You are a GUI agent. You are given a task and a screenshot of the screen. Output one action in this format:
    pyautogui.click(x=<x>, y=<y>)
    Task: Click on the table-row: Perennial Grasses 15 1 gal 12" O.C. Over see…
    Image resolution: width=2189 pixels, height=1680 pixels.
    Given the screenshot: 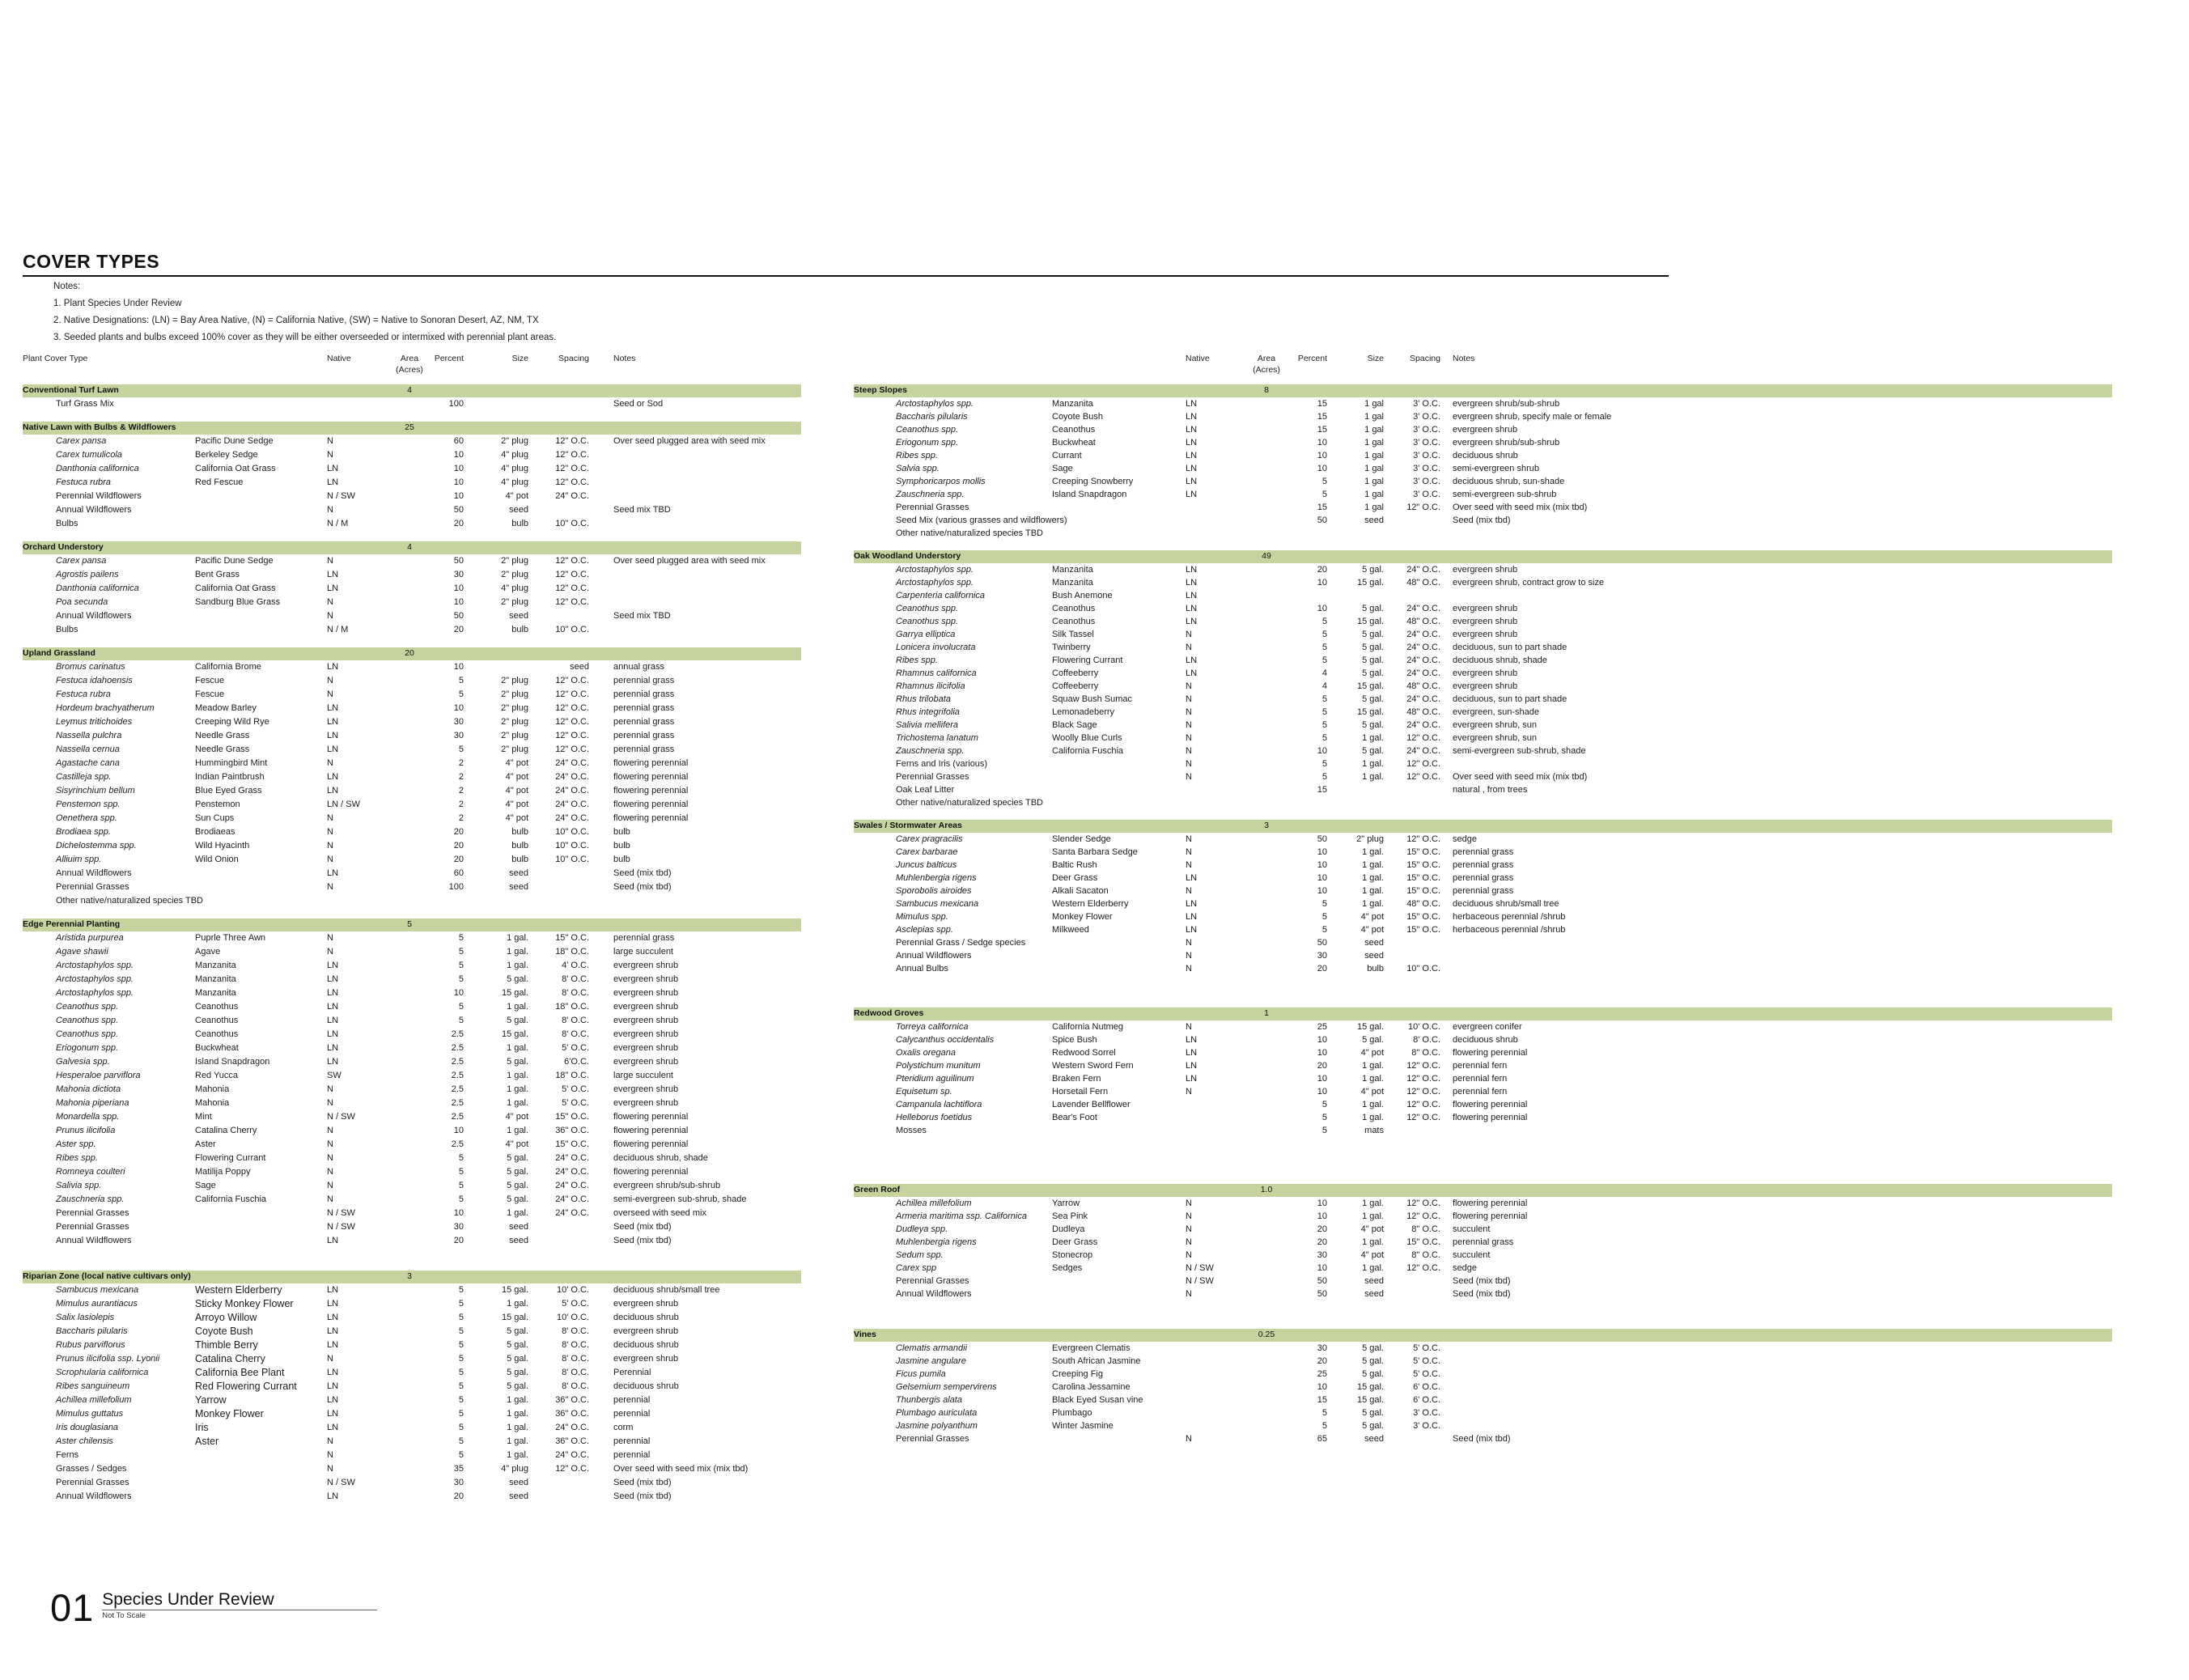 What is the action you would take?
    pyautogui.click(x=1483, y=507)
    